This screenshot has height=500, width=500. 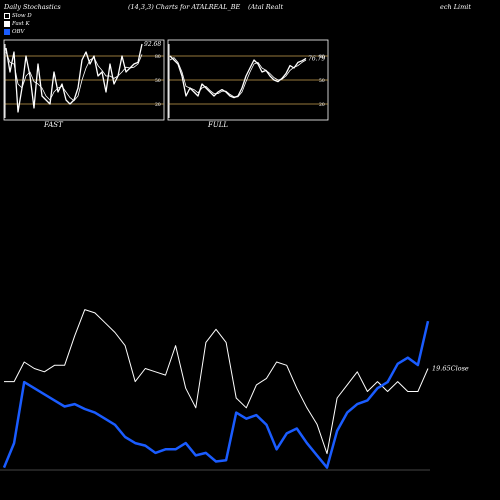 I want to click on legend-item-slow-d: Slow D, so click(x=18, y=16).